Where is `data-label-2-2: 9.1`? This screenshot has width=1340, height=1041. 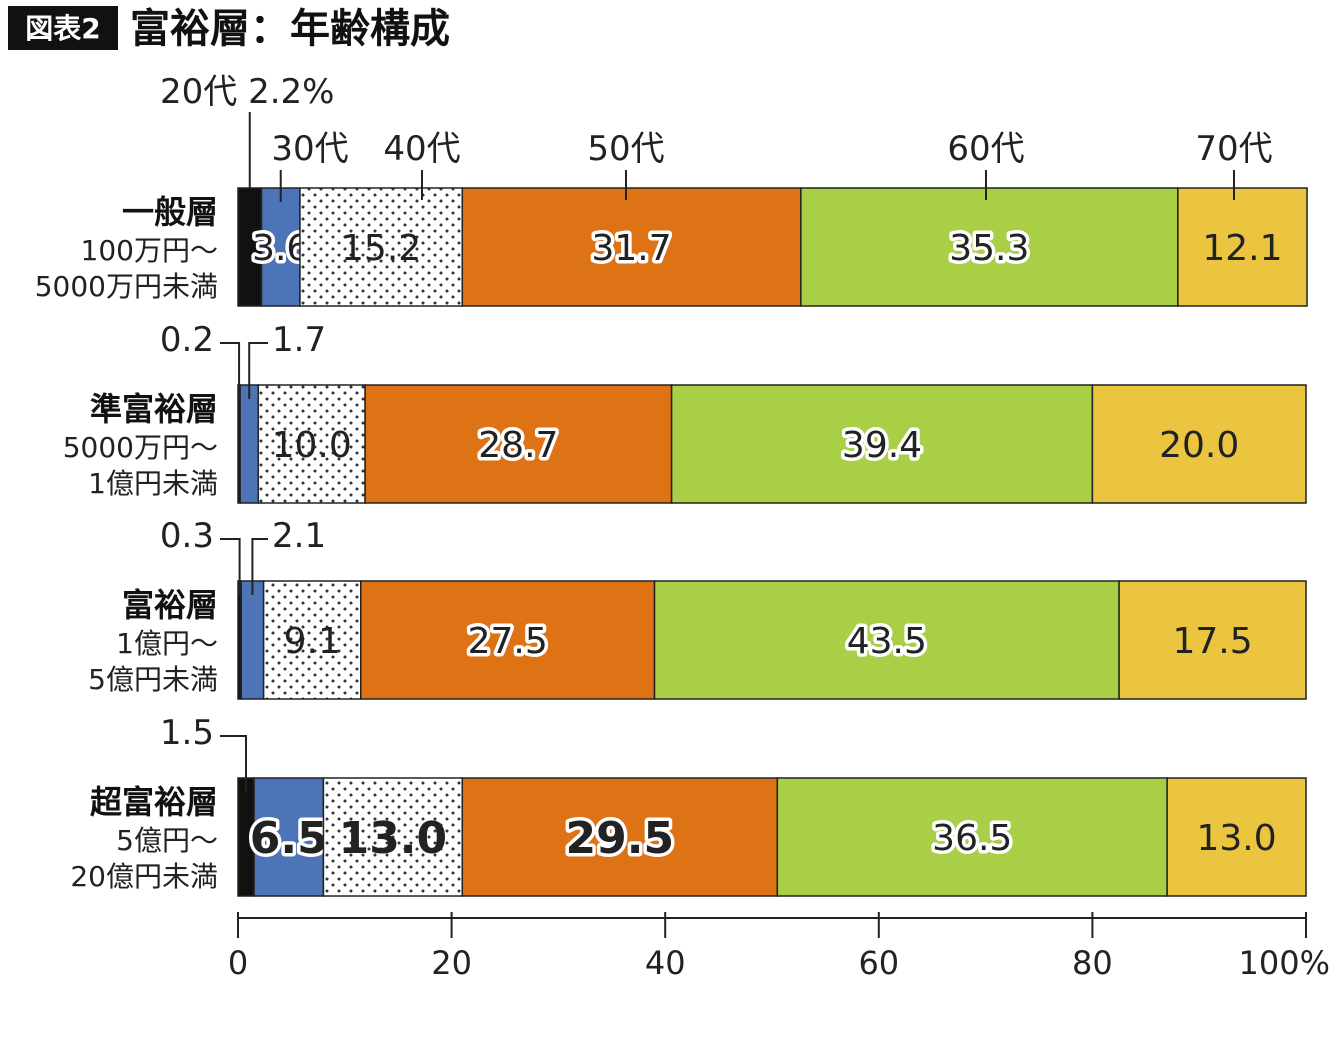
data-label-2-2: 9.1 is located at coordinates (312, 641).